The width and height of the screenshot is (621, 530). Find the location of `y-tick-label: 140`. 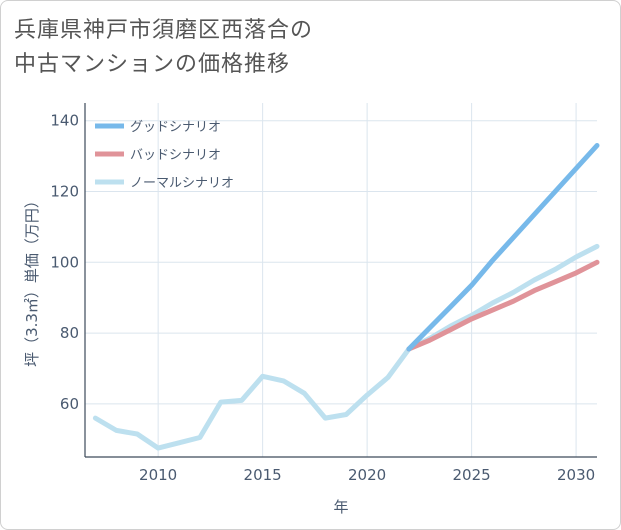

y-tick-label: 140 is located at coordinates (64, 121).